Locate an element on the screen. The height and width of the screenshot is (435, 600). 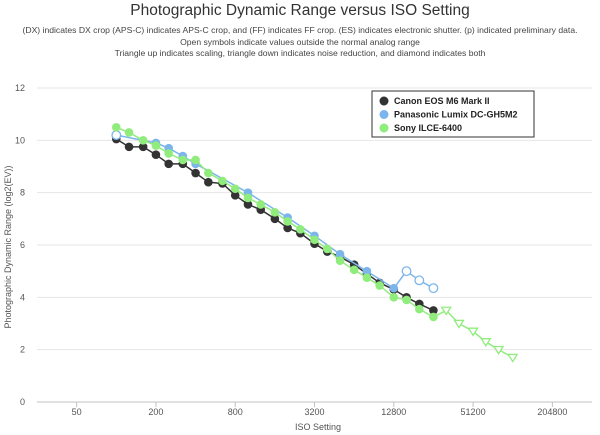
x-tick-label: 50 is located at coordinates (77, 412).